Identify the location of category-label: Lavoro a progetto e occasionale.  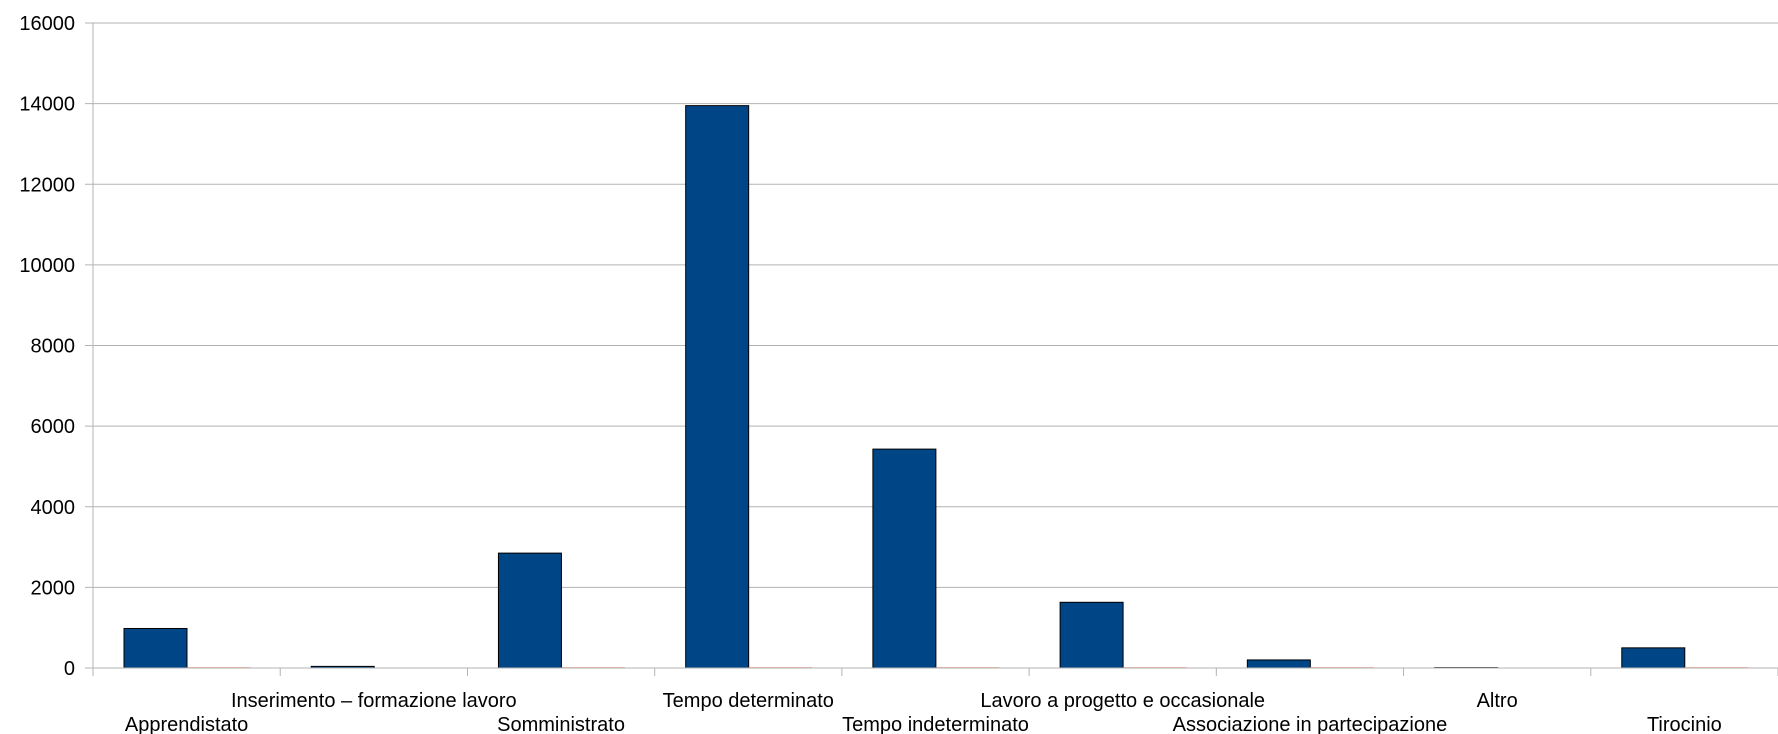
(1122, 701).